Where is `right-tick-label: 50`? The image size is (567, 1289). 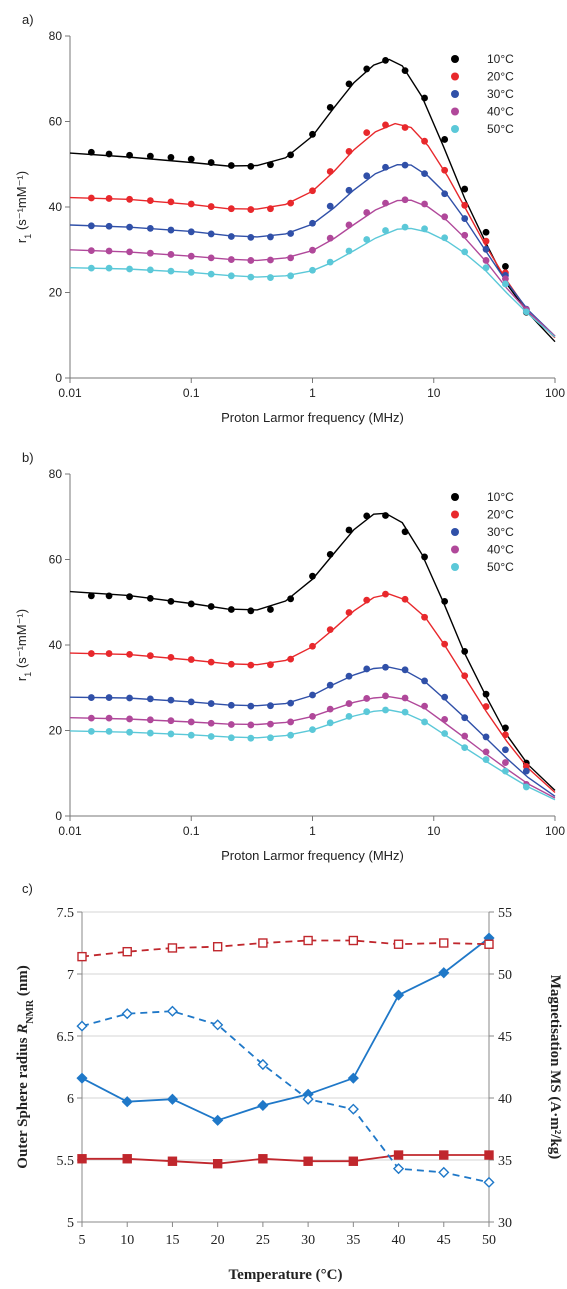
right-tick-label: 50 is located at coordinates (505, 975).